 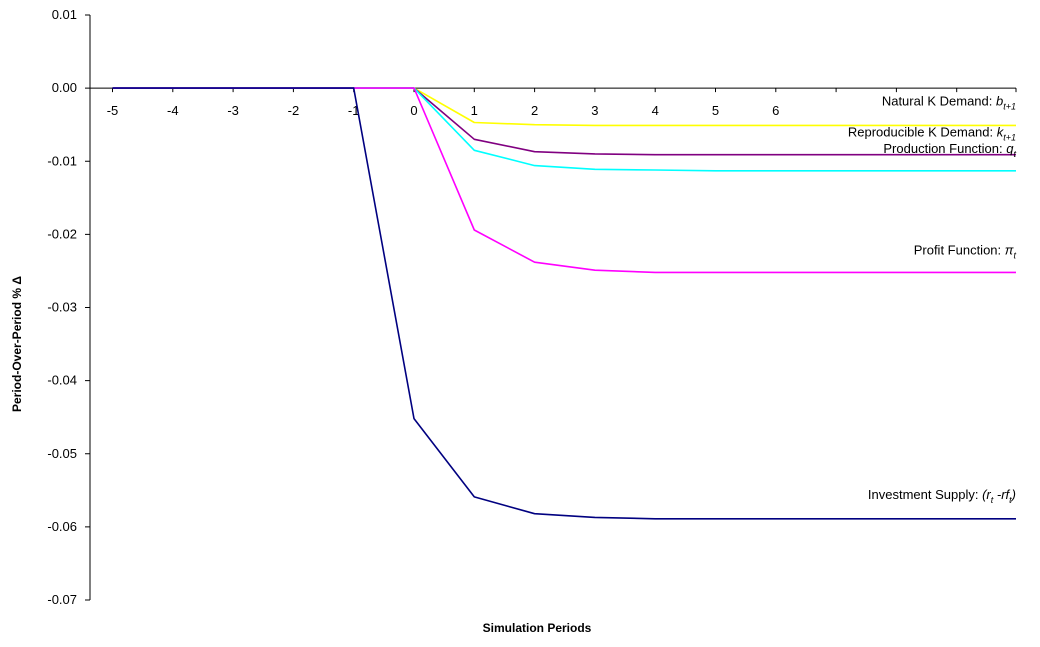 What do you see at coordinates (922, 132) in the screenshot?
I see `series-label-text: Reproducible K Demand:` at bounding box center [922, 132].